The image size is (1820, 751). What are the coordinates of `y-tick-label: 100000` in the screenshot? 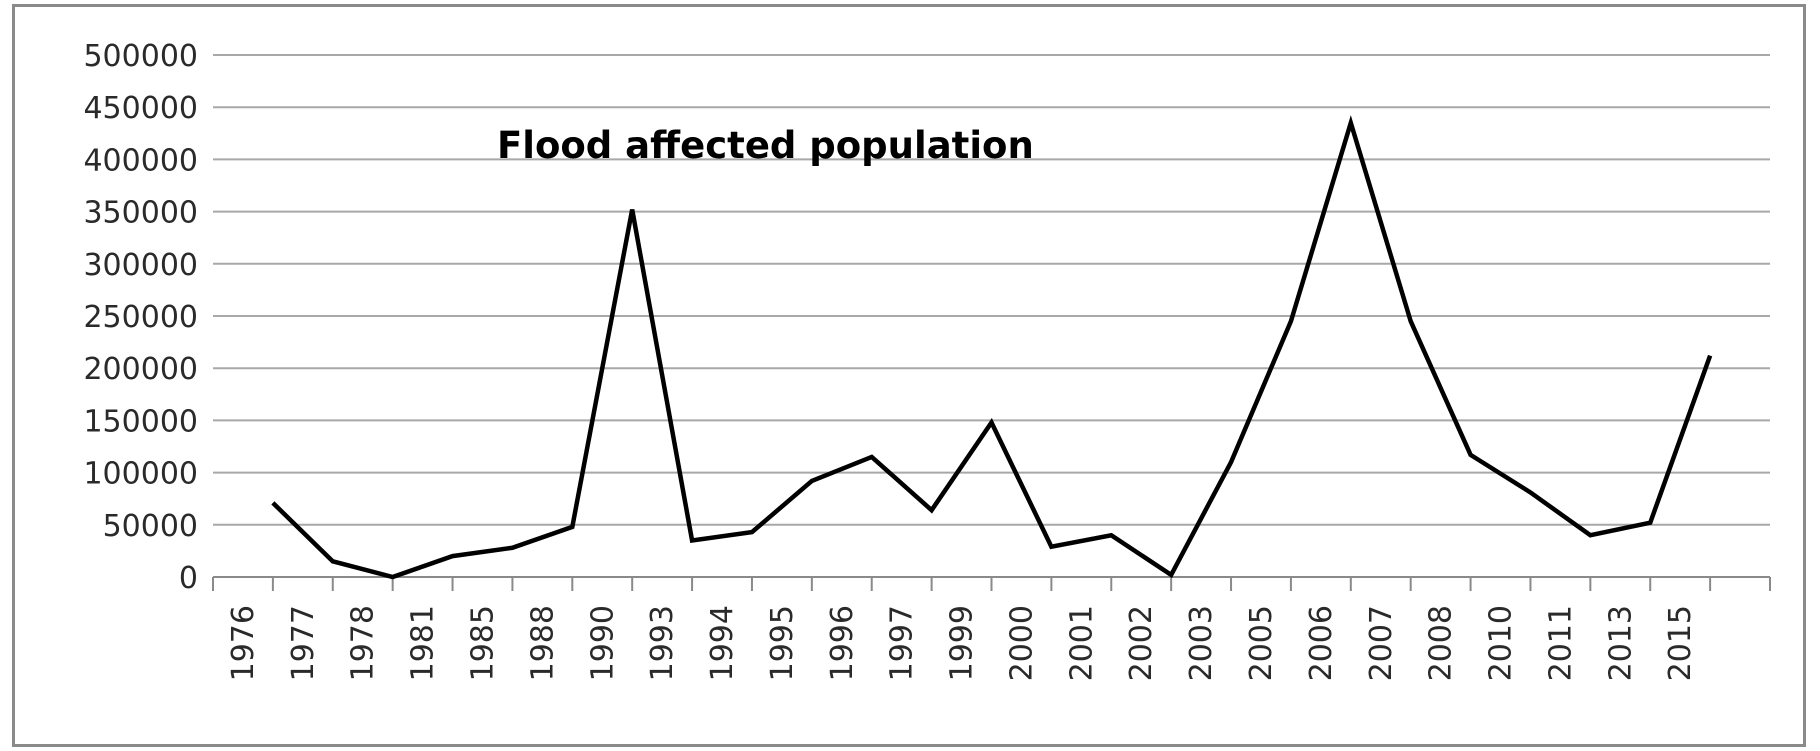 It's located at (140, 474).